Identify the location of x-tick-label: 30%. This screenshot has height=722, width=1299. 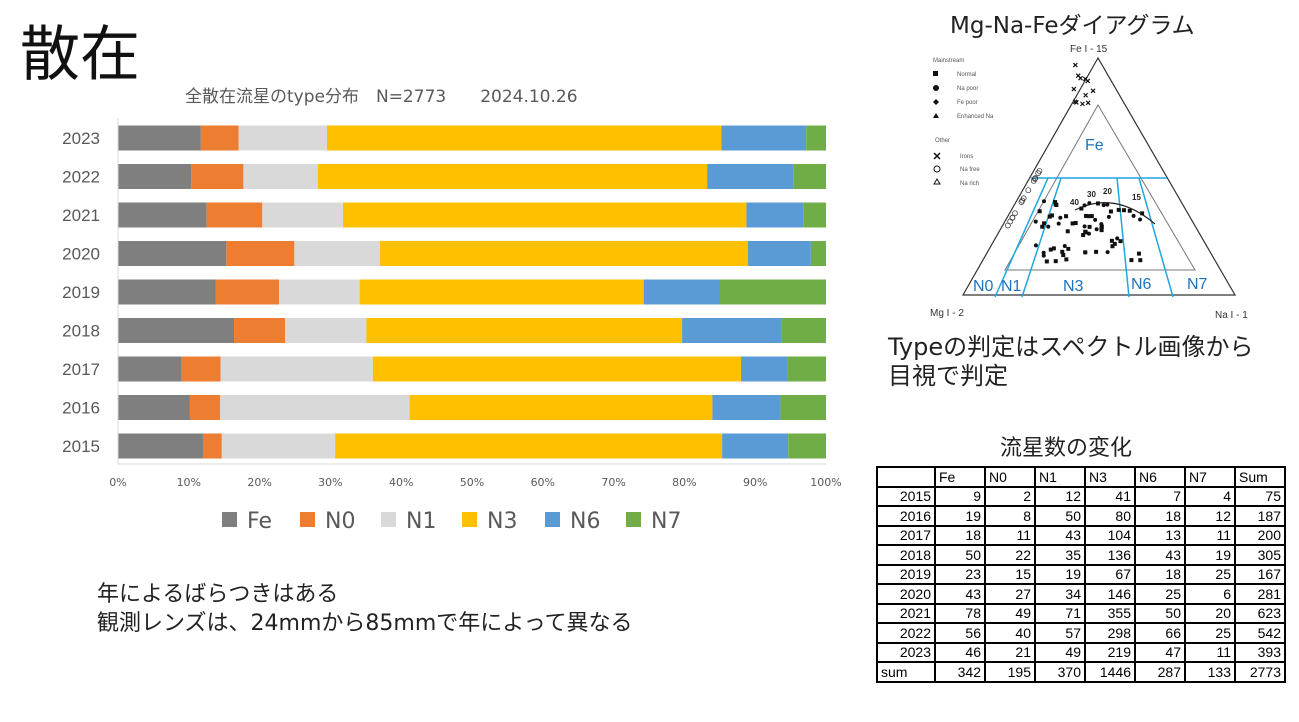
(330, 482).